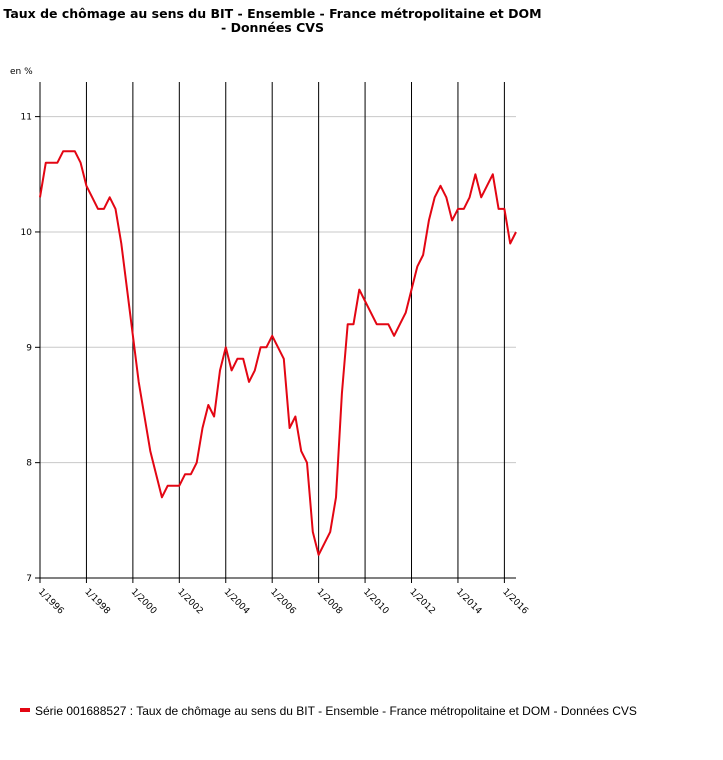  I want to click on x-tick-label-1998: 1/1998, so click(97, 602).